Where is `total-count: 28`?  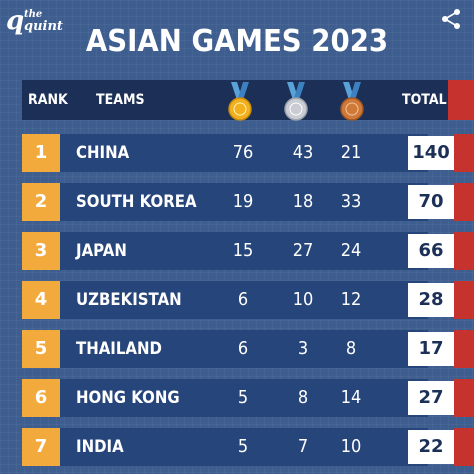 total-count: 28 is located at coordinates (431, 300).